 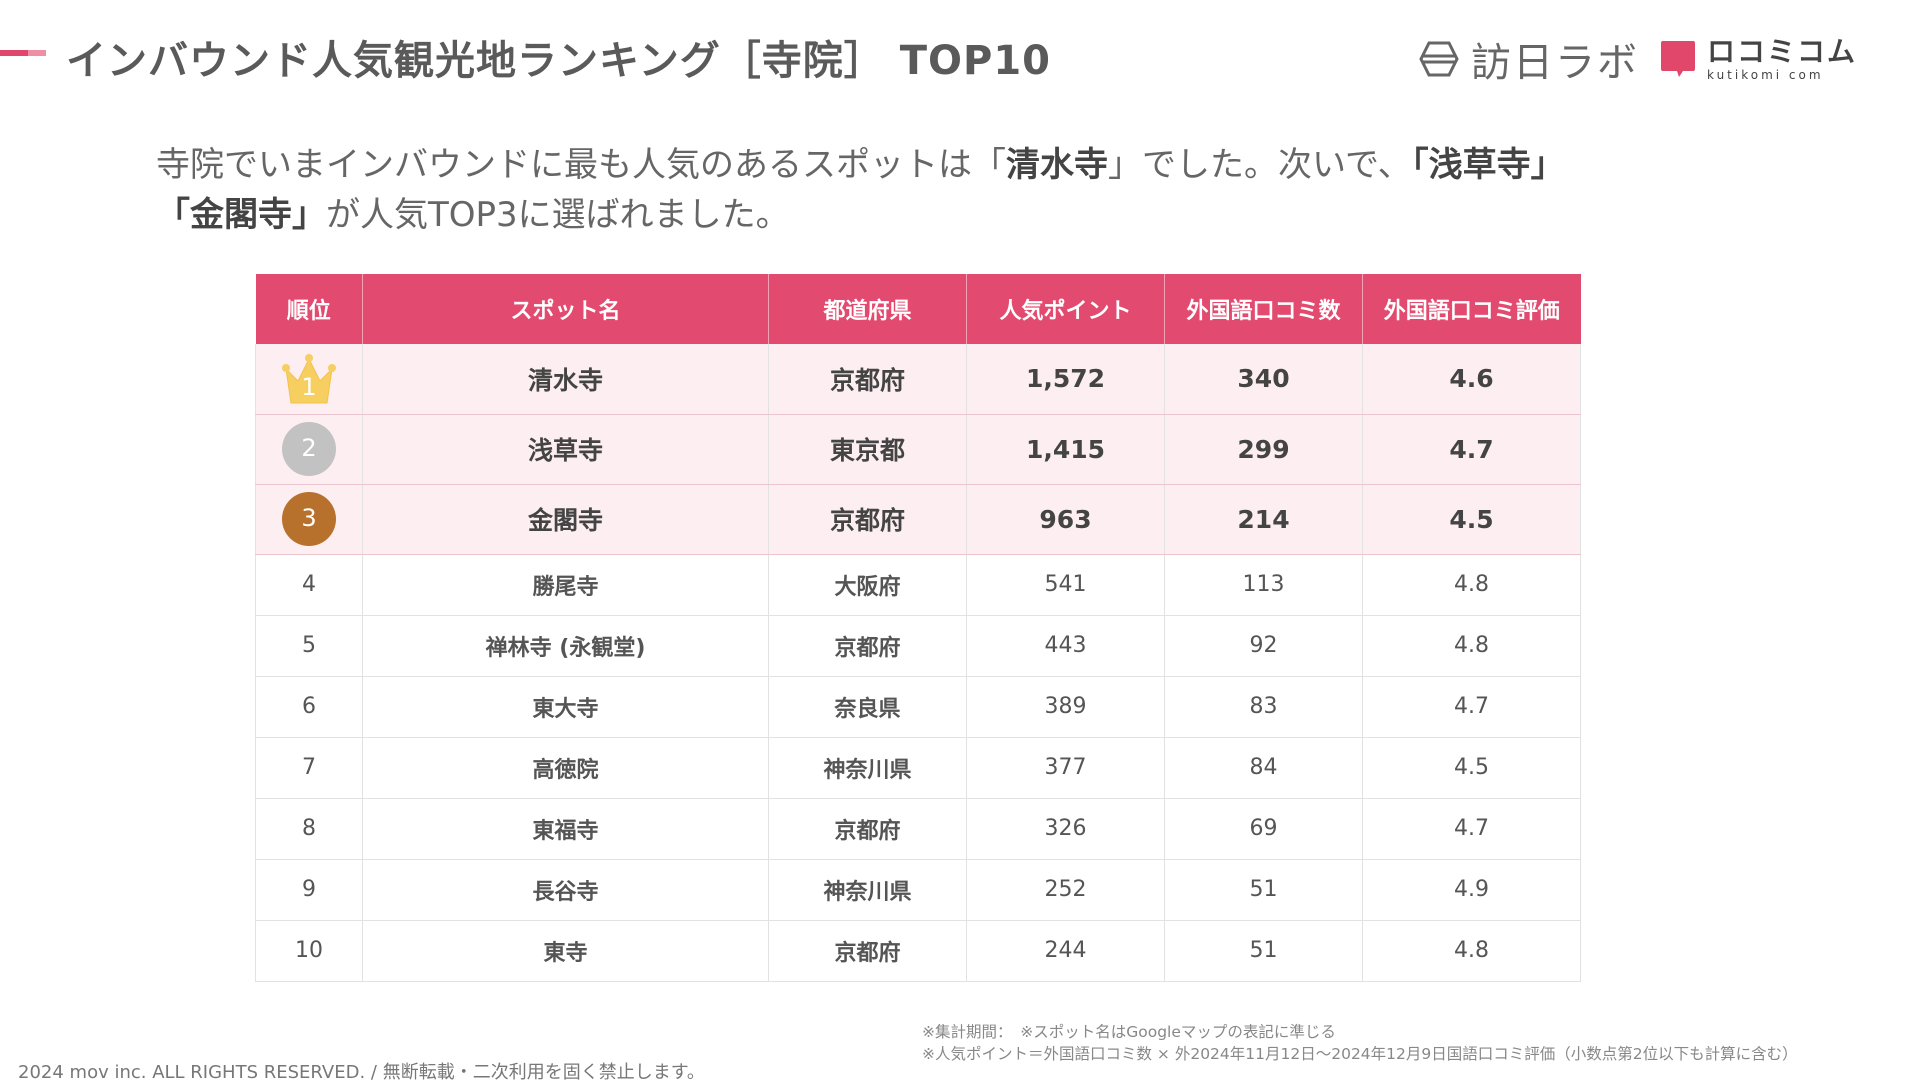 What do you see at coordinates (309, 309) in the screenshot?
I see `column-header-rank: 順位` at bounding box center [309, 309].